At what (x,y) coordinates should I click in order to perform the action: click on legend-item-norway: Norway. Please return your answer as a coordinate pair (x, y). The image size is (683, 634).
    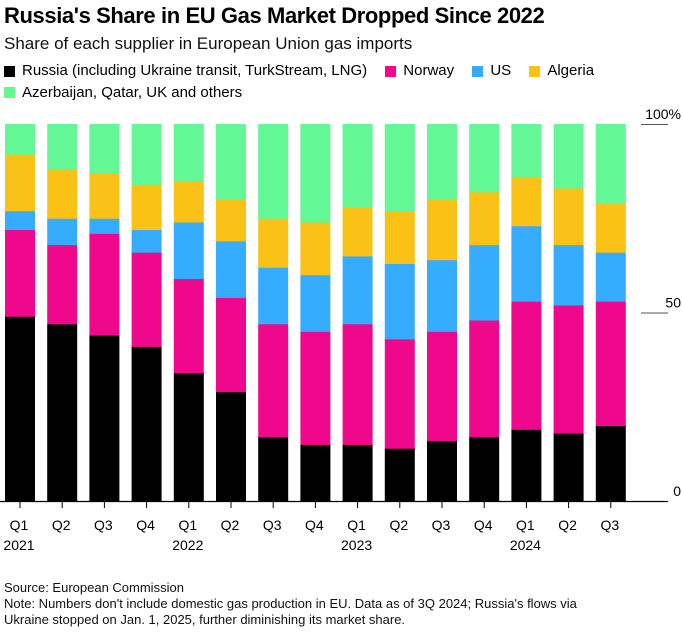
    Looking at the image, I should click on (419, 71).